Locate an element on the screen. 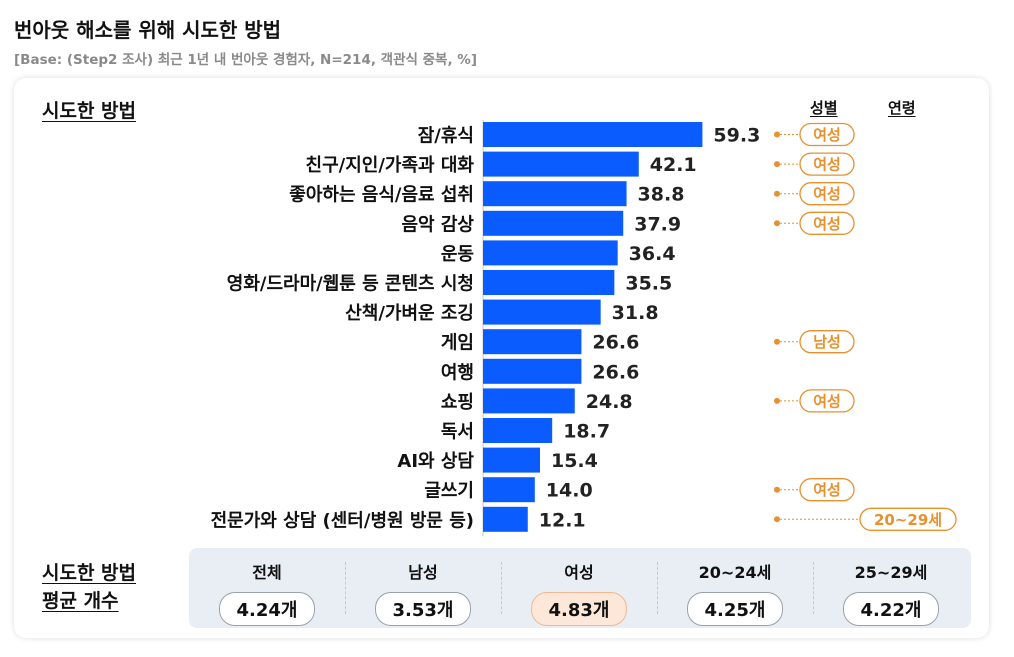 Image resolution: width=1014 pixels, height=657 pixels. value-label: 24.8 is located at coordinates (609, 402).